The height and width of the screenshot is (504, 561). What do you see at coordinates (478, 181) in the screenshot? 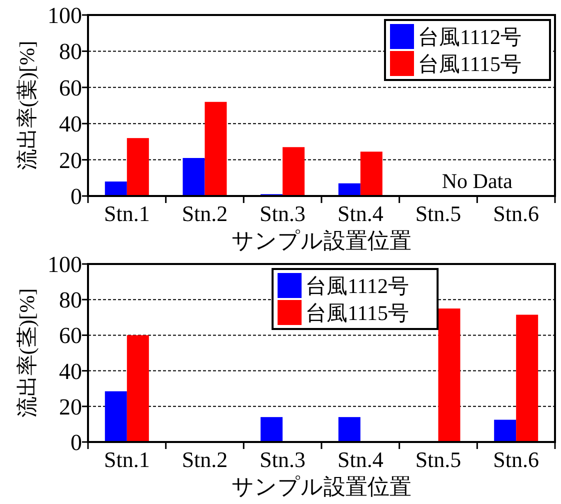
I see `annotation: No Data` at bounding box center [478, 181].